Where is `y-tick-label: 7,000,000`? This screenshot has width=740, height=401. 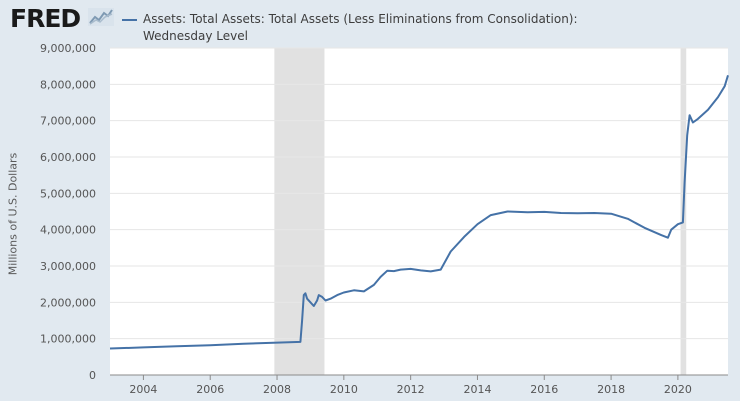
y-tick-label: 7,000,000 is located at coordinates (68, 121).